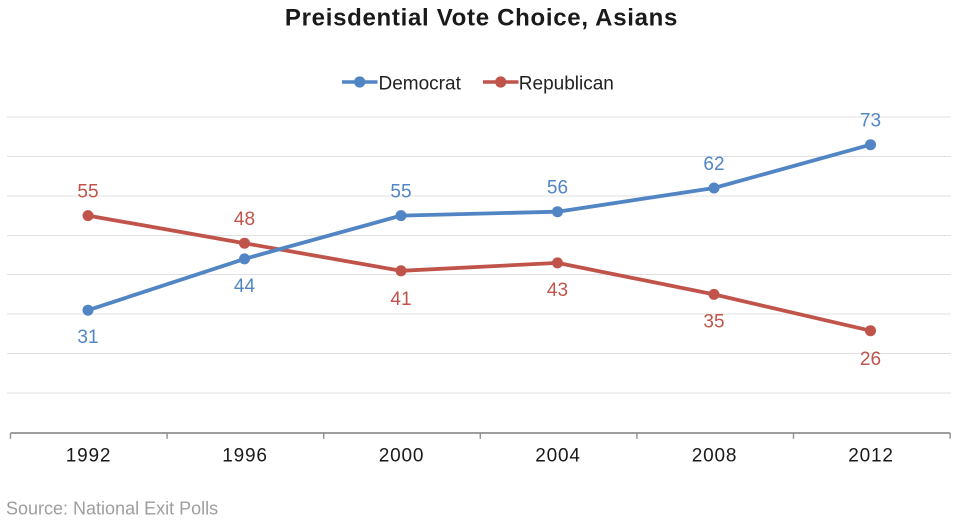 The image size is (960, 521). What do you see at coordinates (870, 121) in the screenshot?
I see `svg-text: 73` at bounding box center [870, 121].